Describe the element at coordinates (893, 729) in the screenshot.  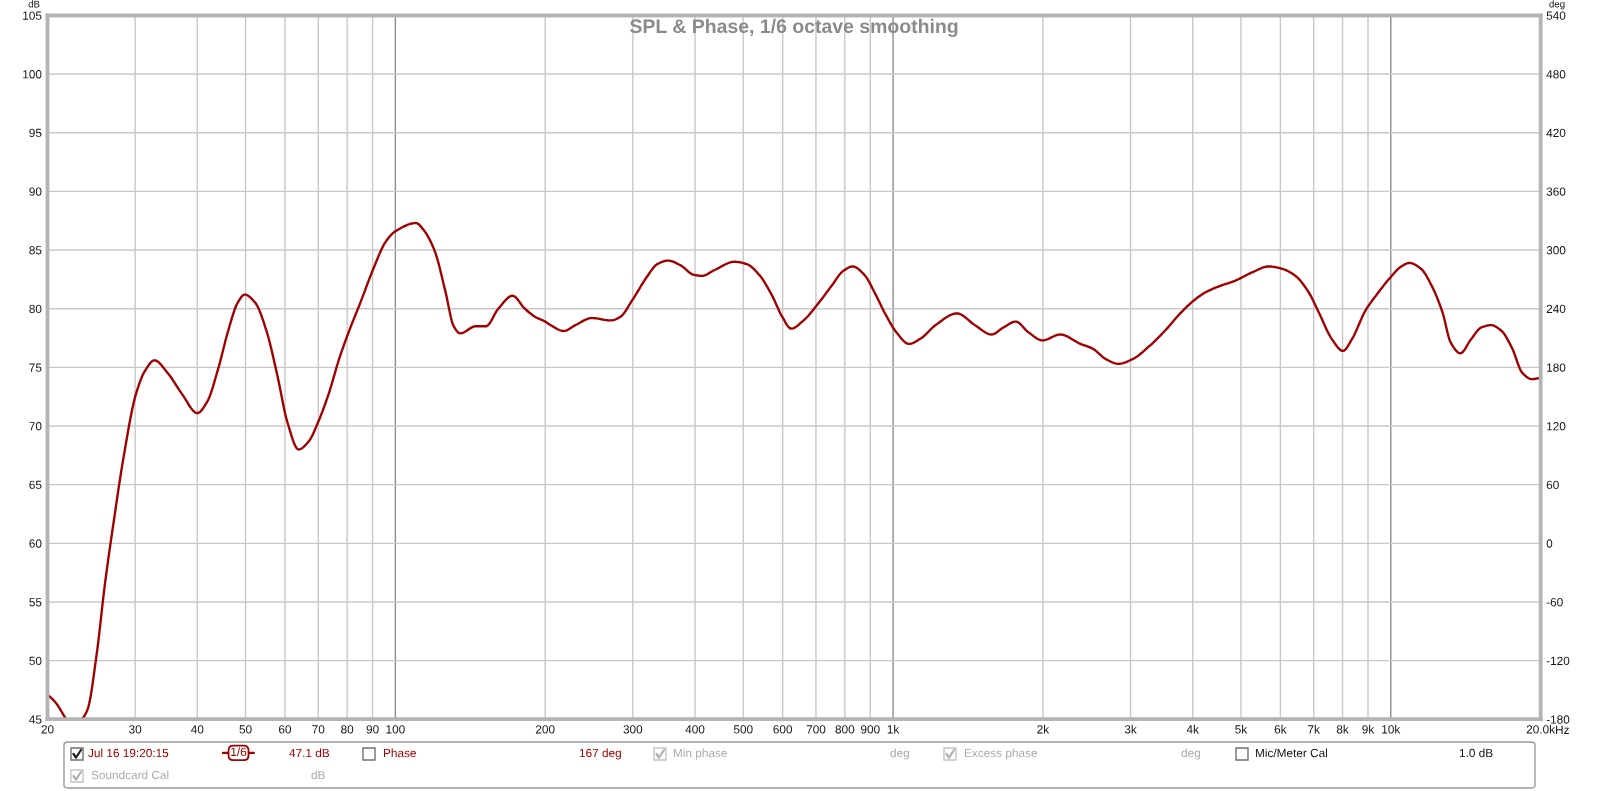
I see `x-tick-label: 1k` at that location.